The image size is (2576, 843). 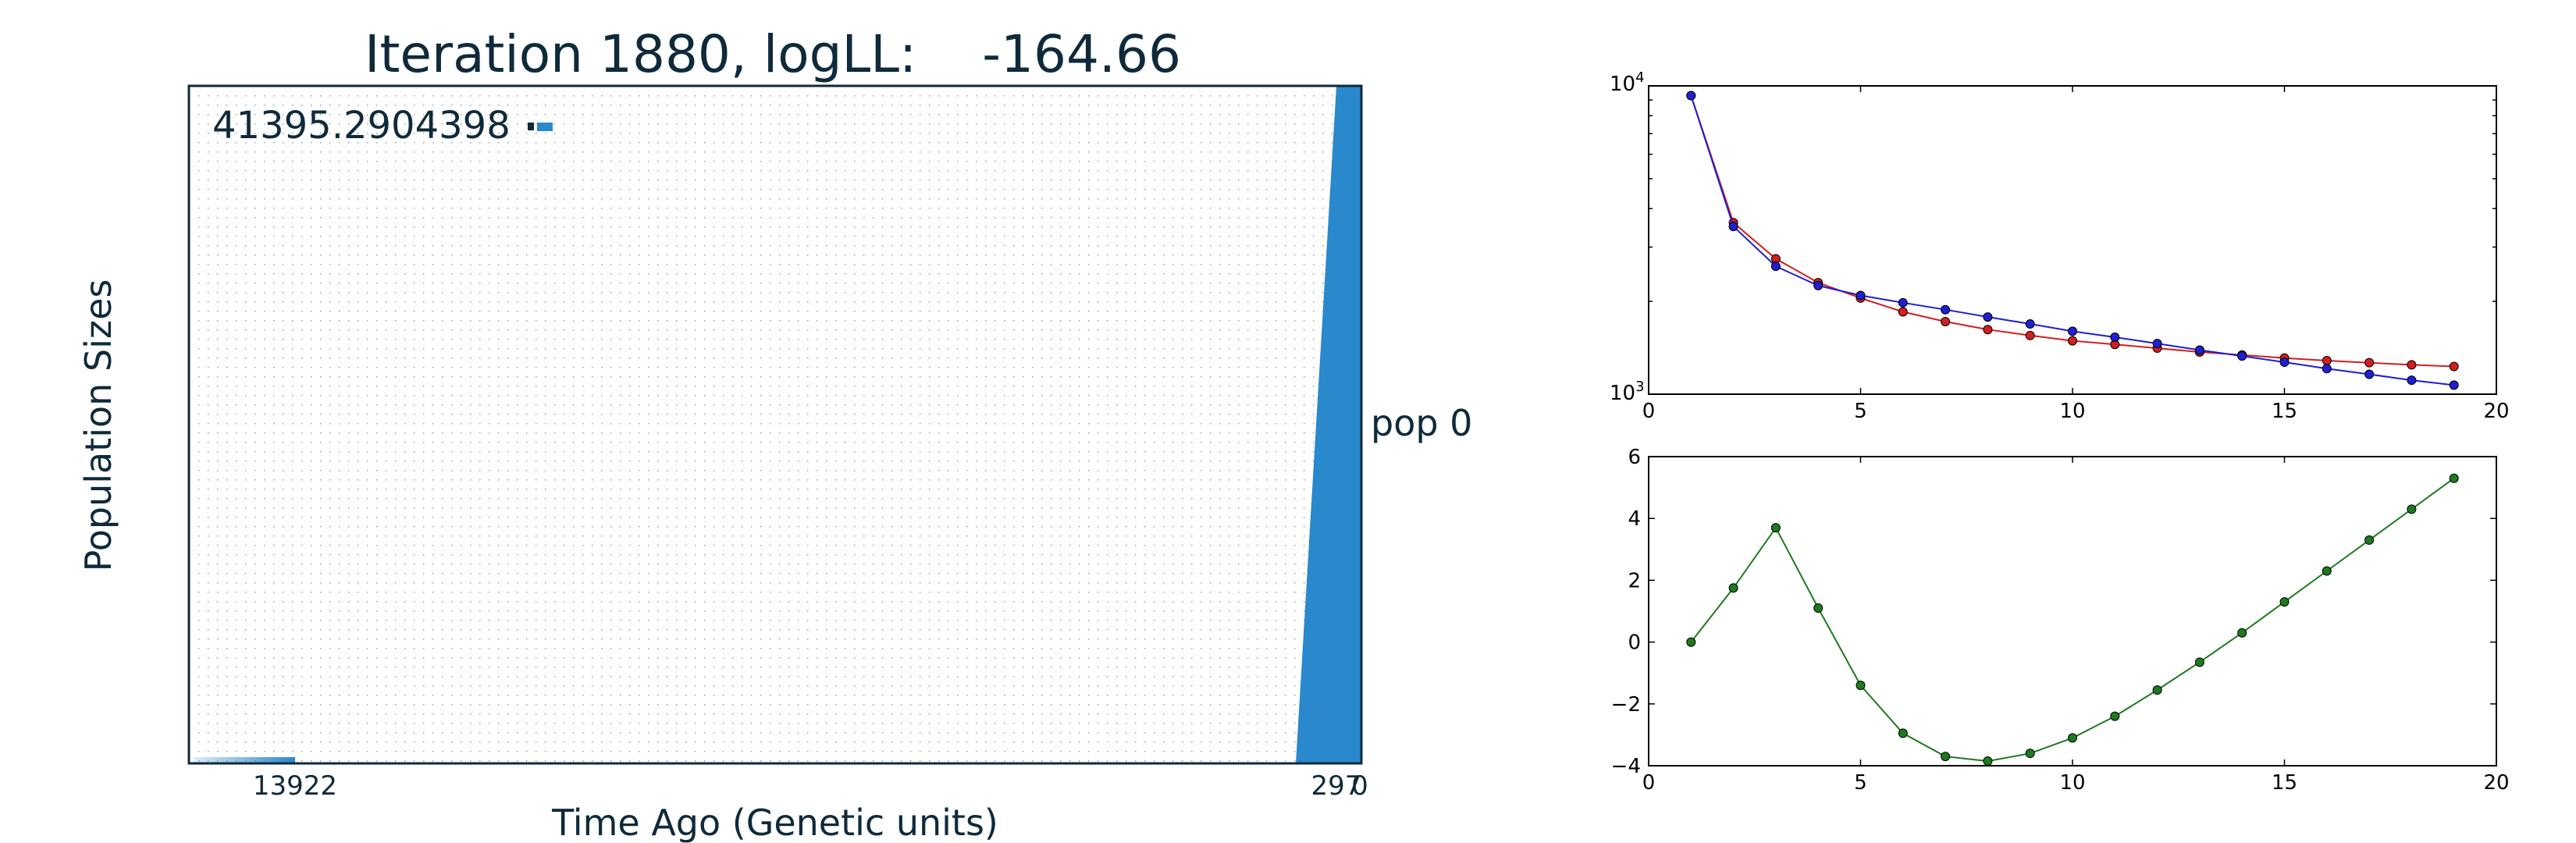 I want to click on x-tick-label-13922: 13922, so click(x=295, y=786).